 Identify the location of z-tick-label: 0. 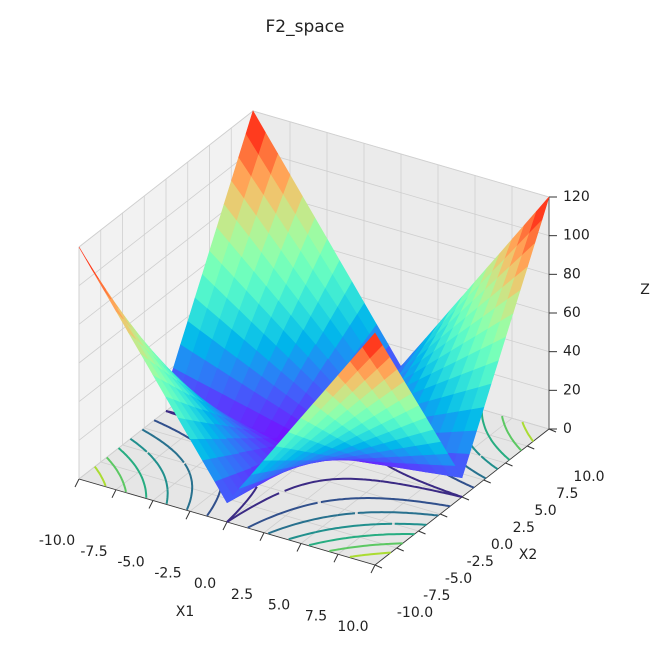
(567, 429).